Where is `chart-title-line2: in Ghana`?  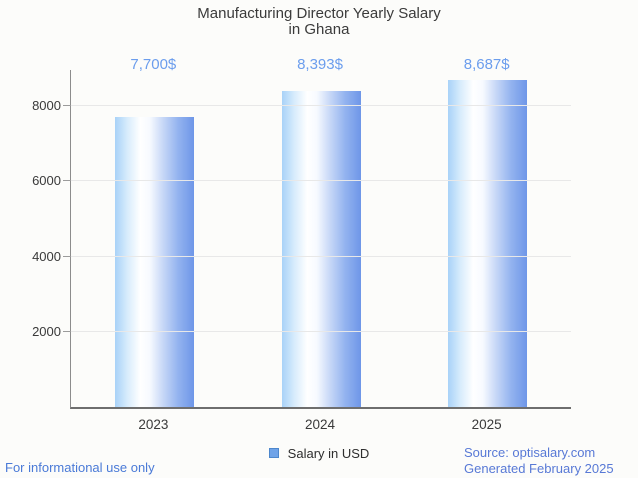
chart-title-line2: in Ghana is located at coordinates (319, 29).